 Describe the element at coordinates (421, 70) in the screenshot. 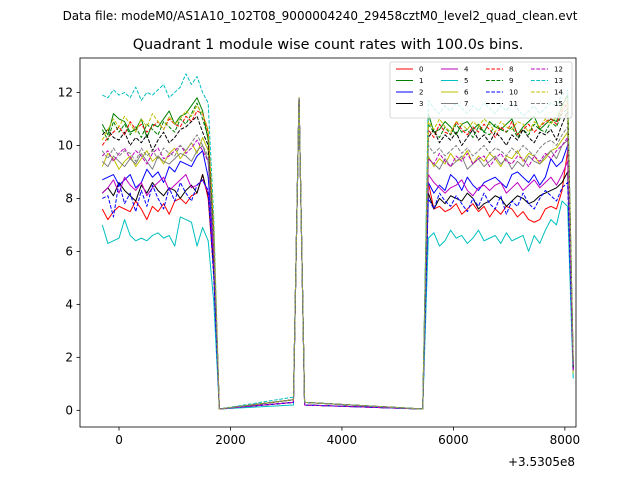

I see `legend-label-0: 0` at that location.